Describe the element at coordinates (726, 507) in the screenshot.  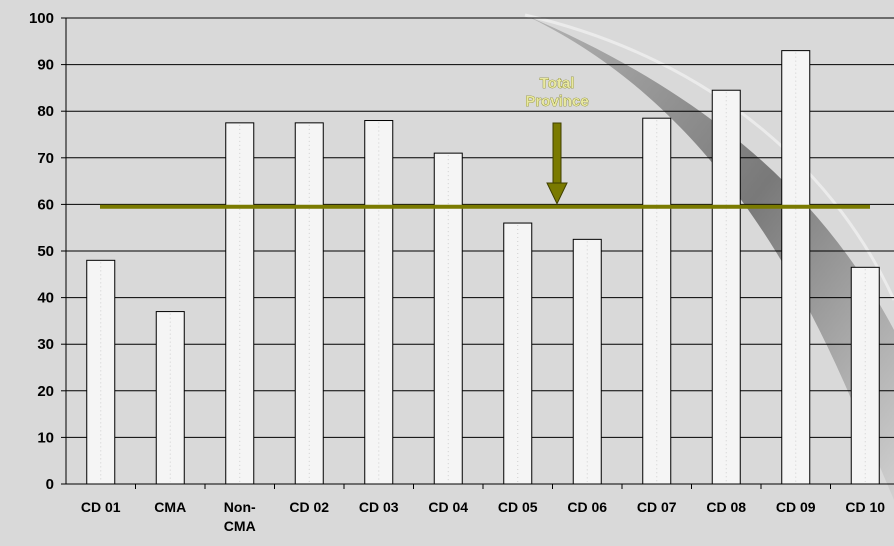
I see `x-tick-label: CD 08` at that location.